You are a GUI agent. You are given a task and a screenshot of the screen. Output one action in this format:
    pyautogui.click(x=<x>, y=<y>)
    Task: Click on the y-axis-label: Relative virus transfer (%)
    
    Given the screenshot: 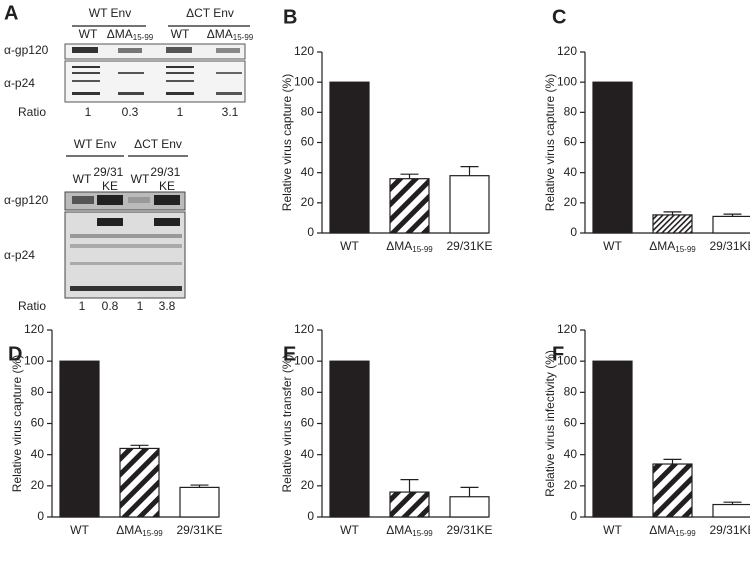 What is the action you would take?
    pyautogui.click(x=287, y=423)
    